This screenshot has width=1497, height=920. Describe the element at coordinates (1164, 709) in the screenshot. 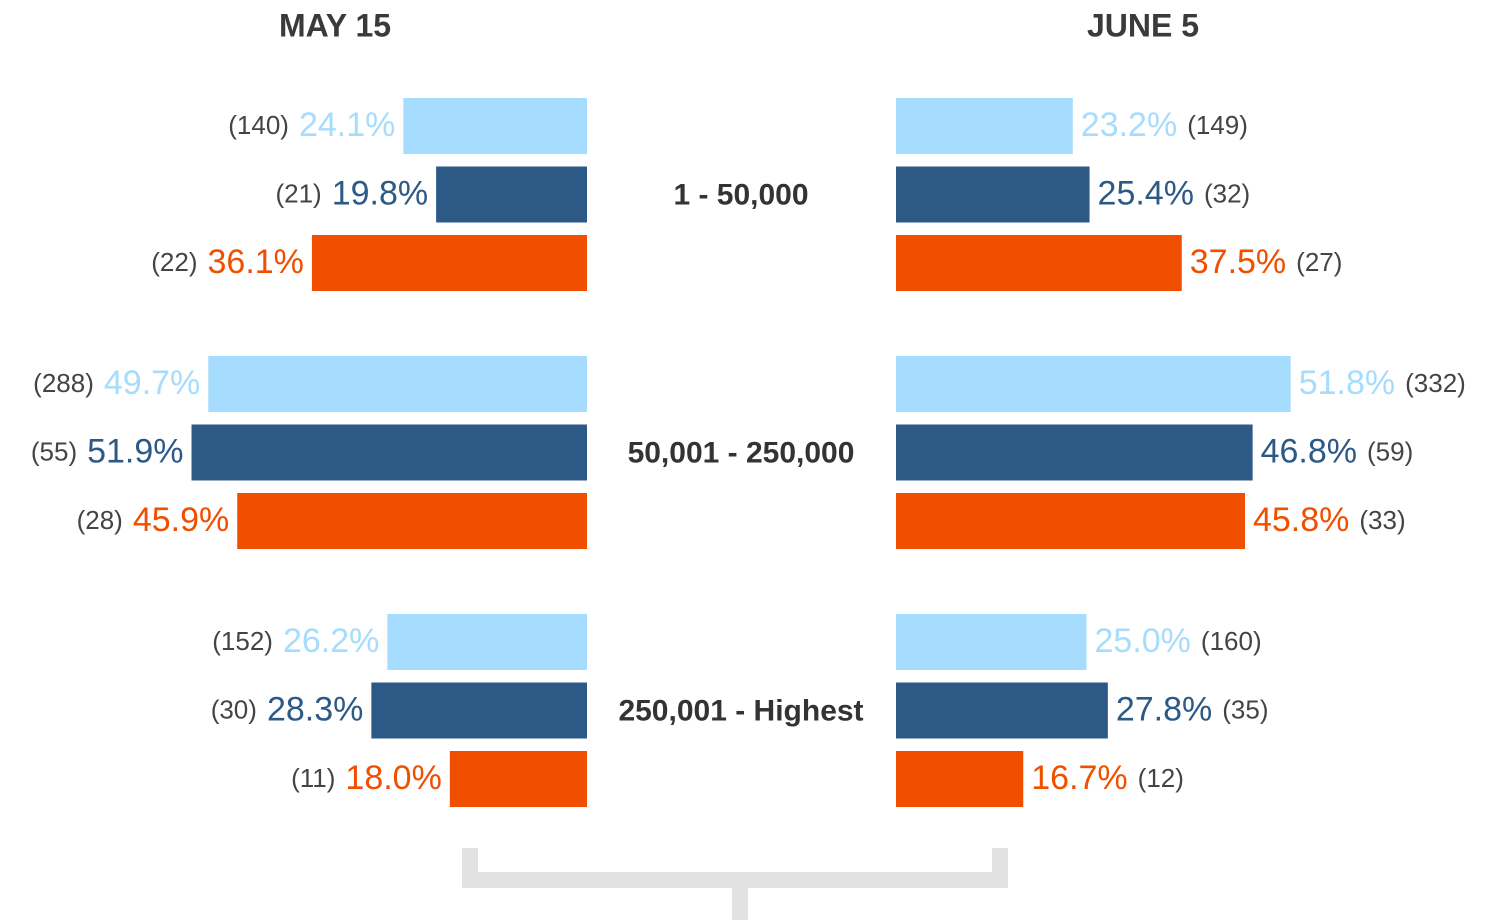

I see `value-label: 27.8%` at that location.